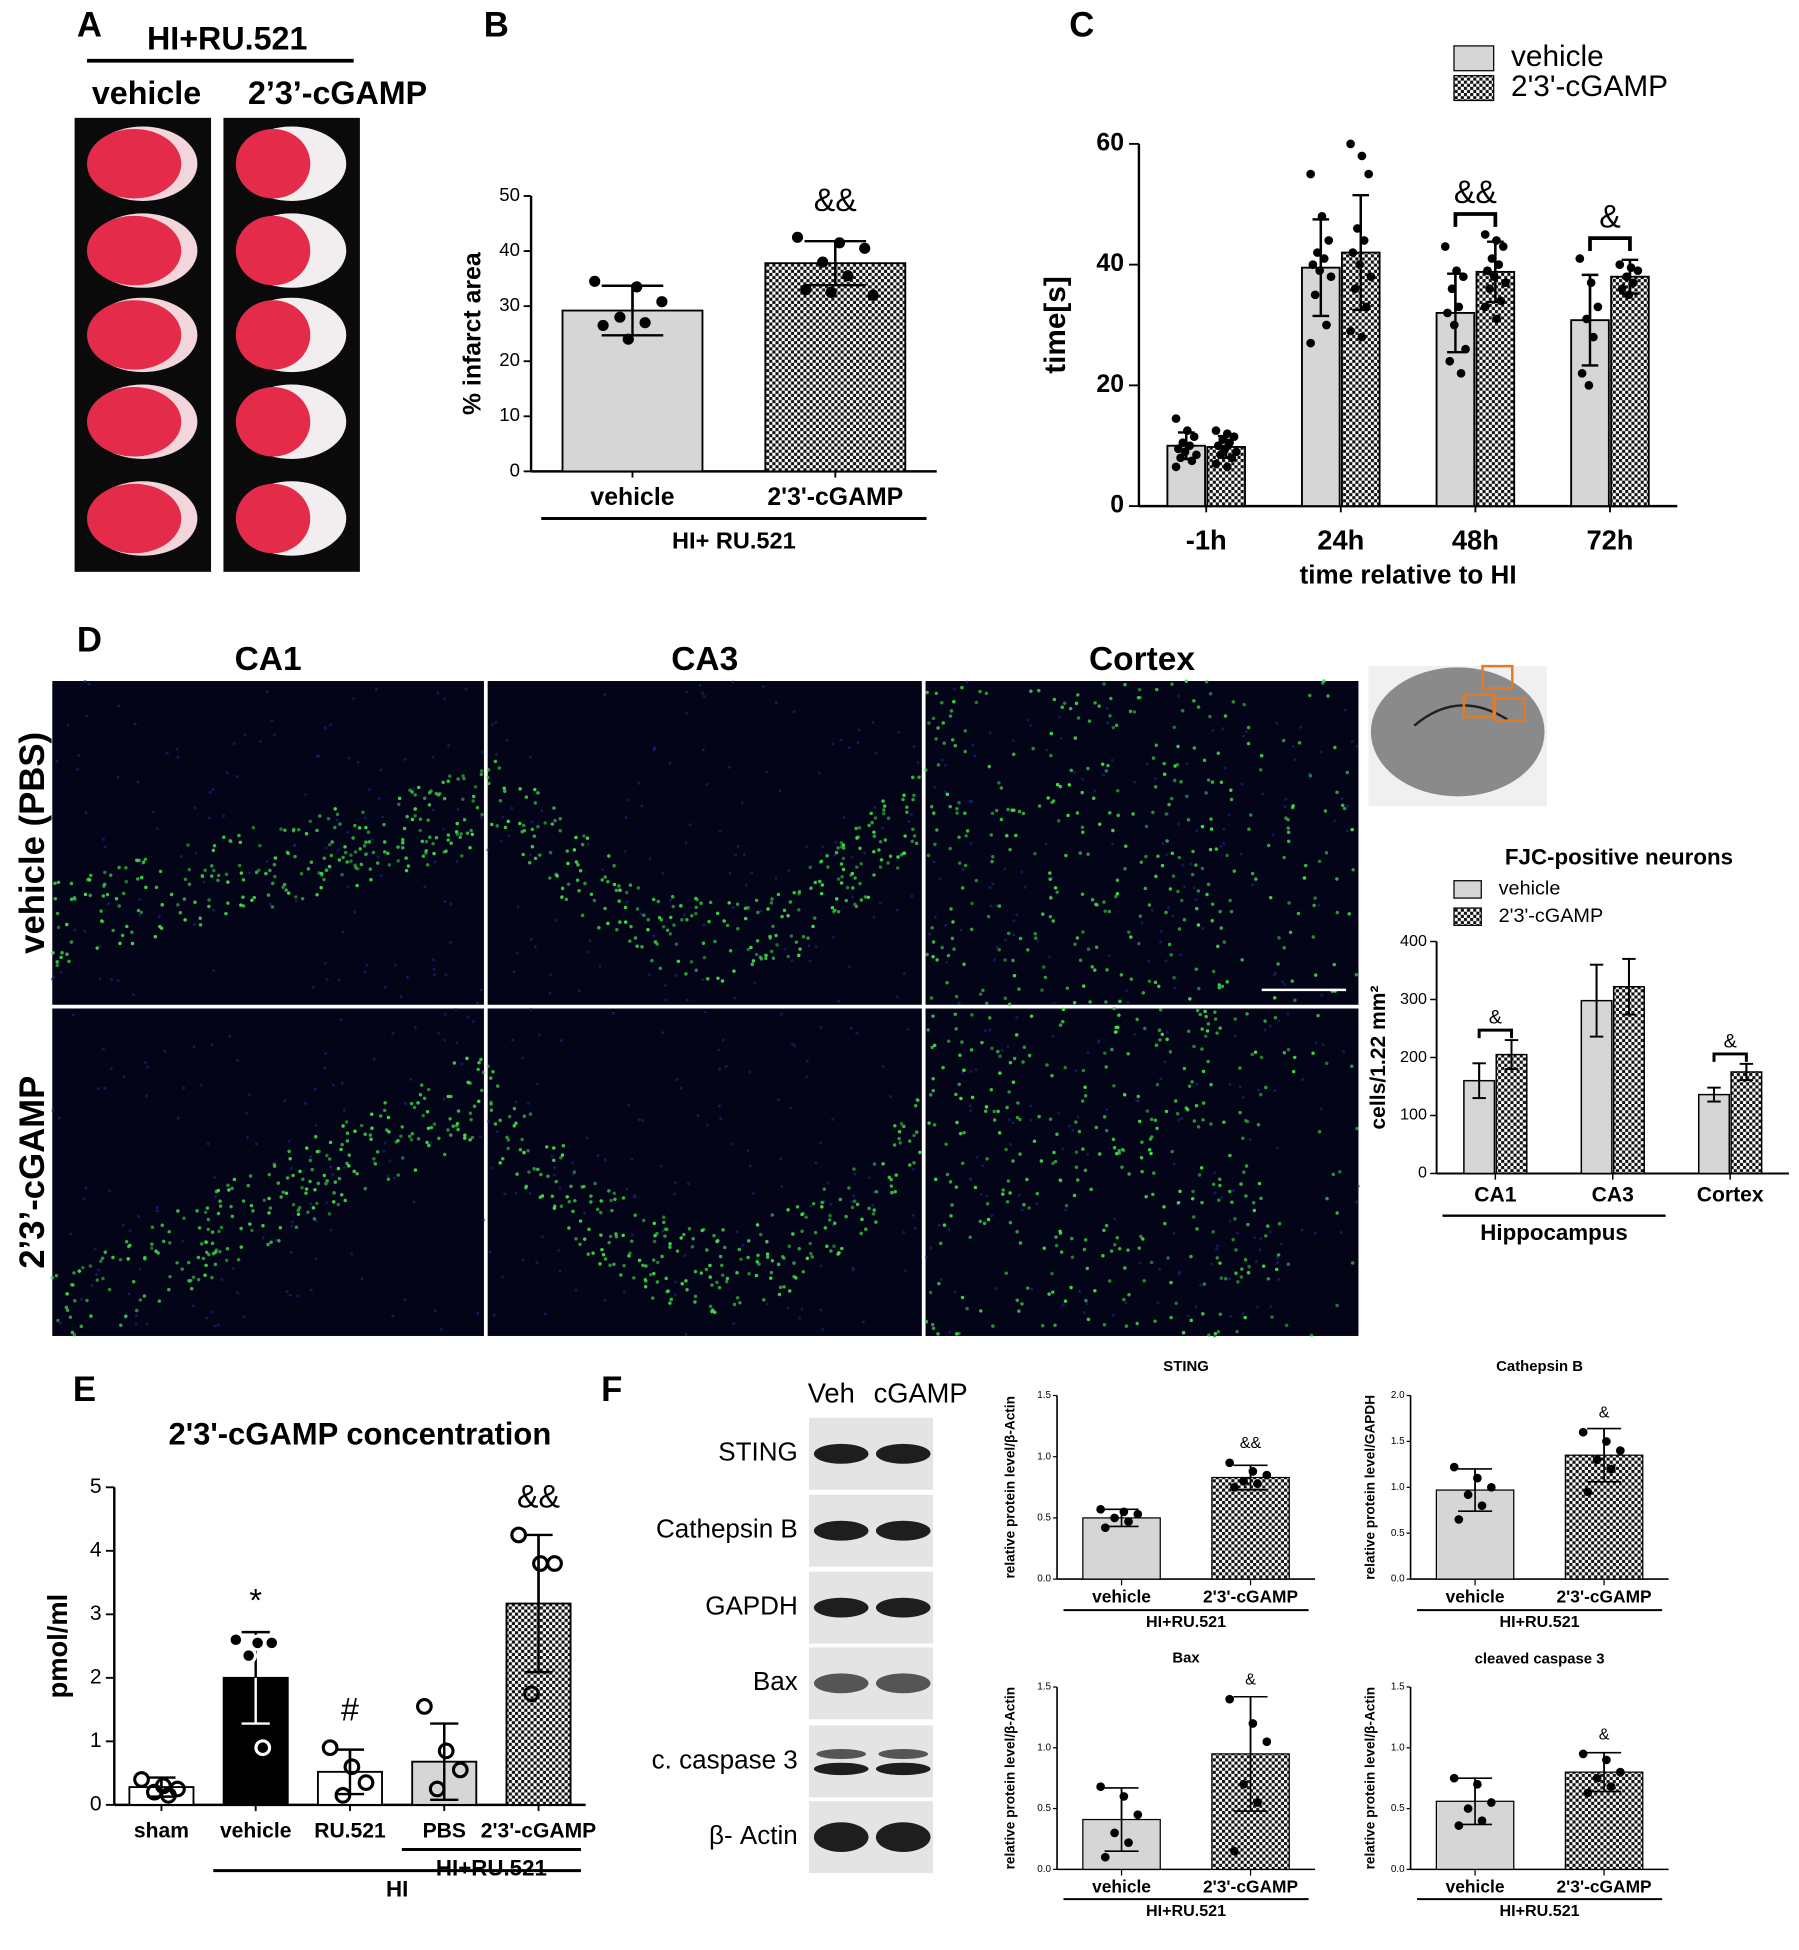 Image resolution: width=1799 pixels, height=1950 pixels. Describe the element at coordinates (1475, 192) in the screenshot. I see `annotation: &&` at that location.